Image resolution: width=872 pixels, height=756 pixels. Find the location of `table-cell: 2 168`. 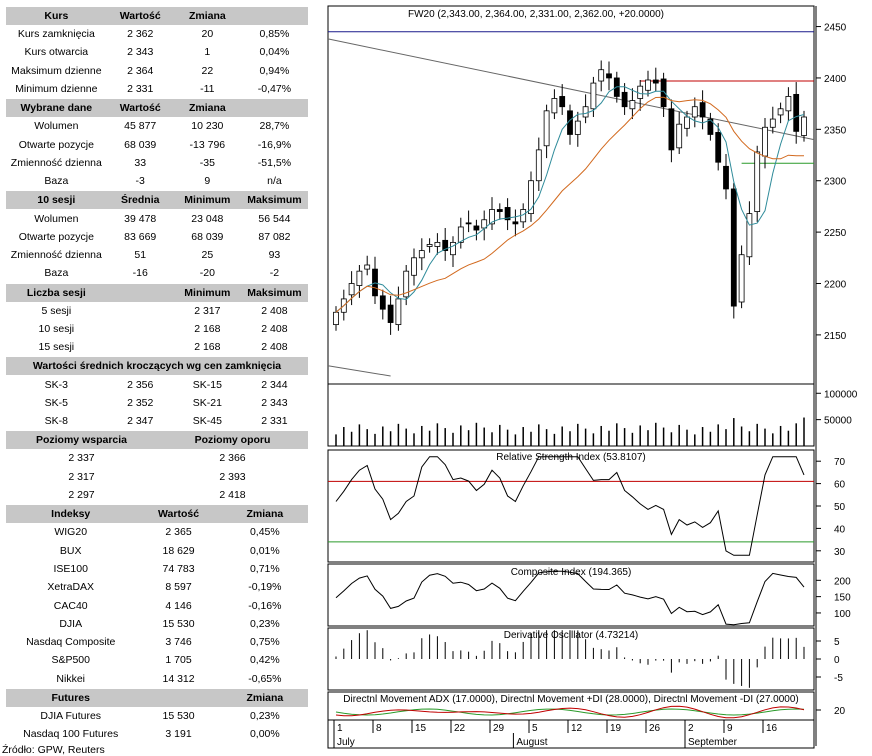

table-cell: 2 168 is located at coordinates (207, 329).